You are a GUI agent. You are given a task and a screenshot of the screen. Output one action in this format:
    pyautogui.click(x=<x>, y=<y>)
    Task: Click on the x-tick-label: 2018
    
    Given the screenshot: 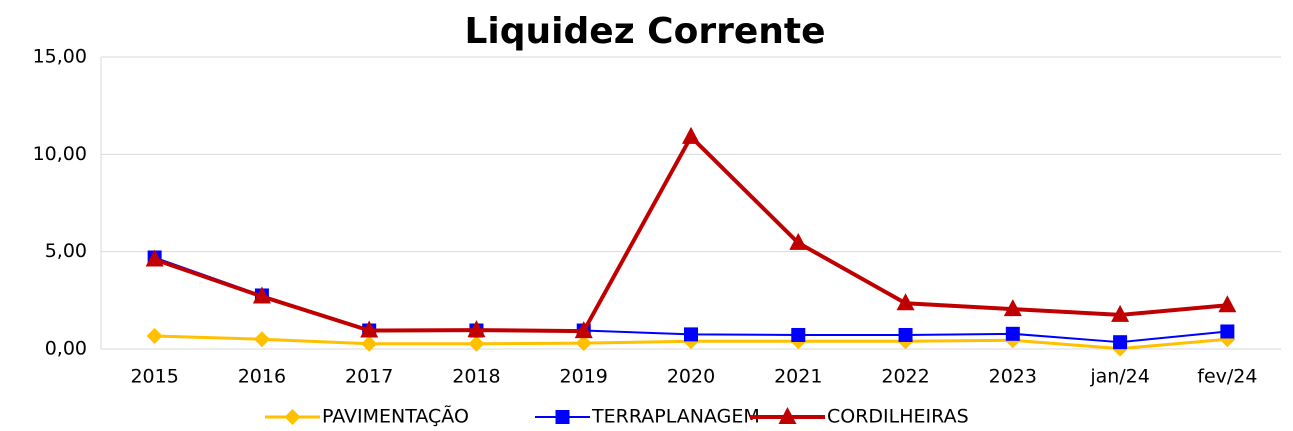 What is the action you would take?
    pyautogui.click(x=476, y=377)
    